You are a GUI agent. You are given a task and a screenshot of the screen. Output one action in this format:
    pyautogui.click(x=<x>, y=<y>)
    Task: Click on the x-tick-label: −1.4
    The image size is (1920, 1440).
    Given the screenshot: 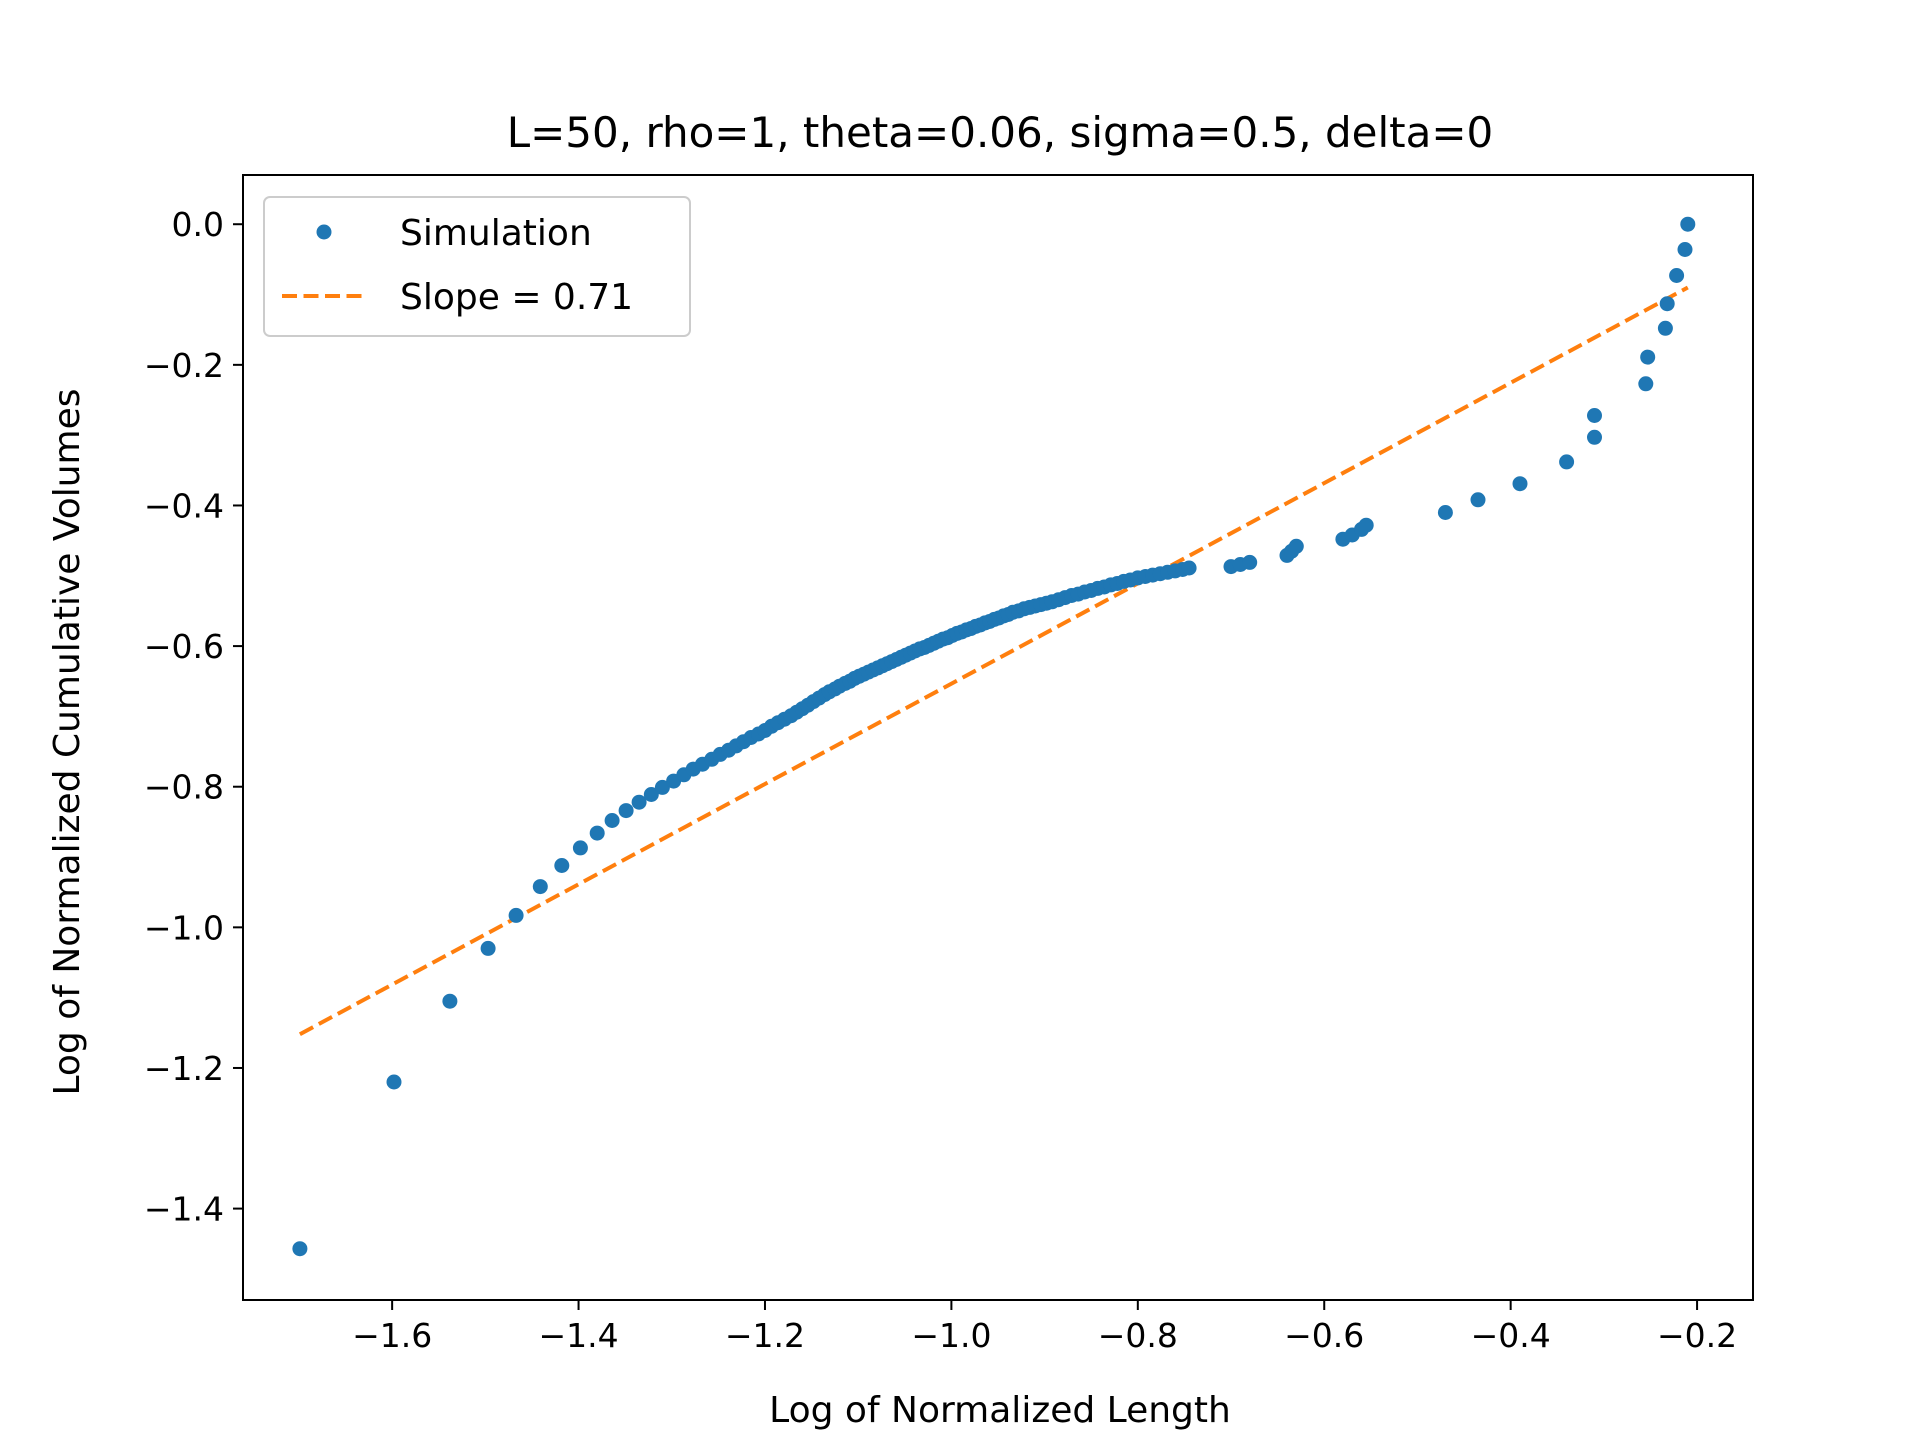 What is the action you would take?
    pyautogui.click(x=578, y=1335)
    